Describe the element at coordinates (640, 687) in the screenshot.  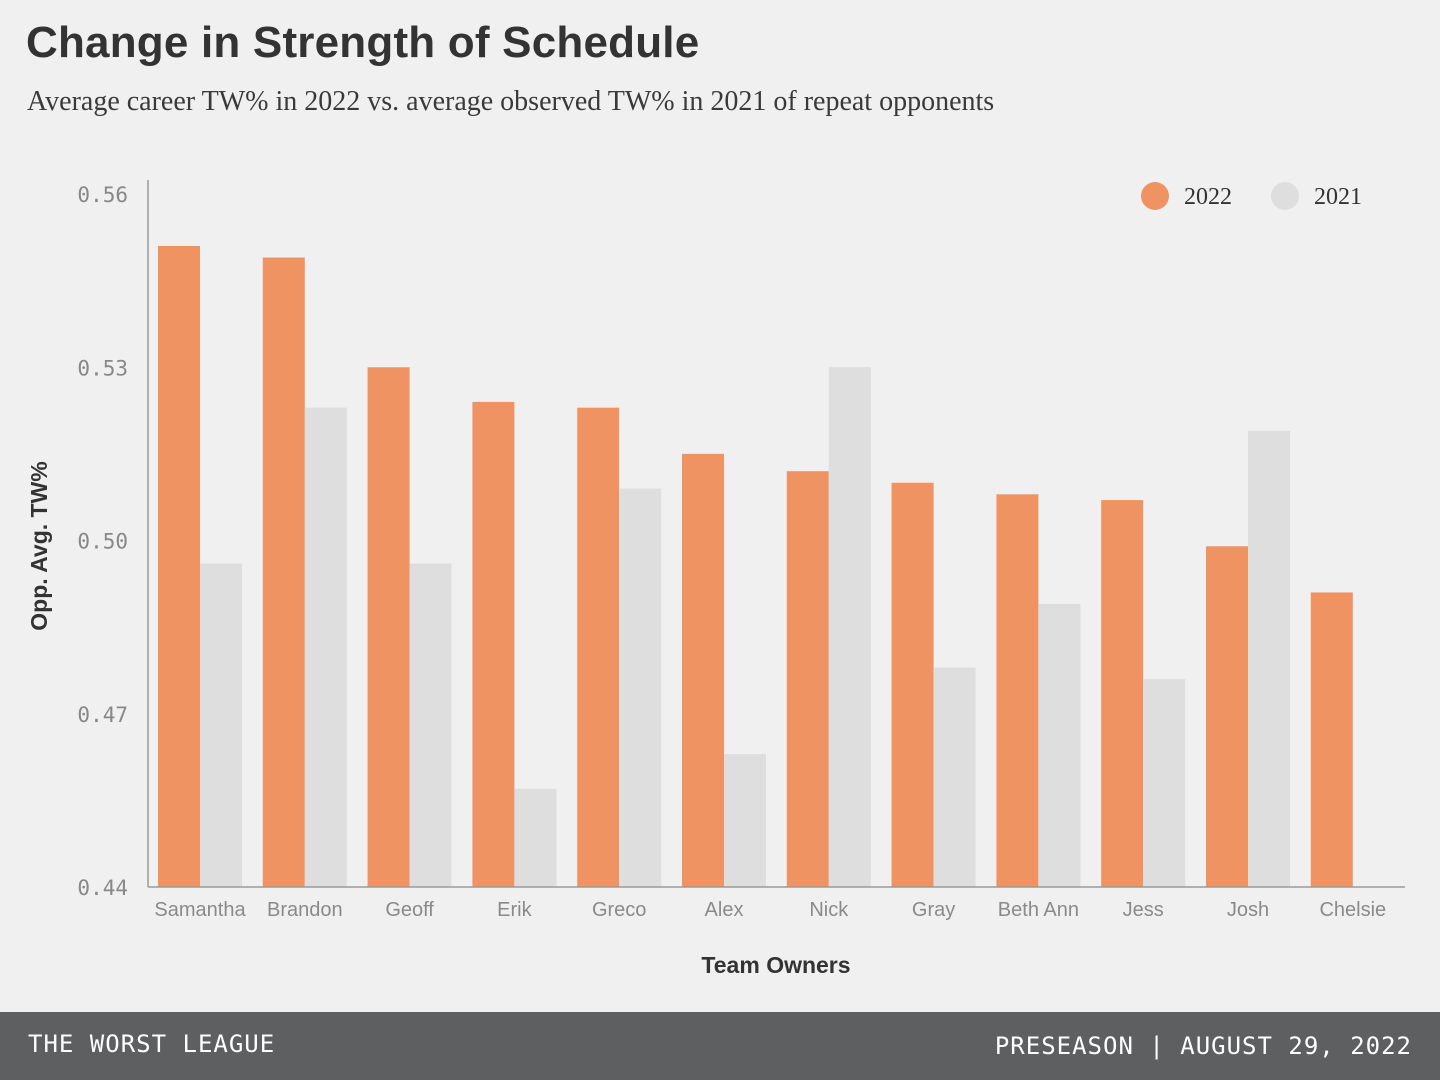
I see `bar-2021-greco` at that location.